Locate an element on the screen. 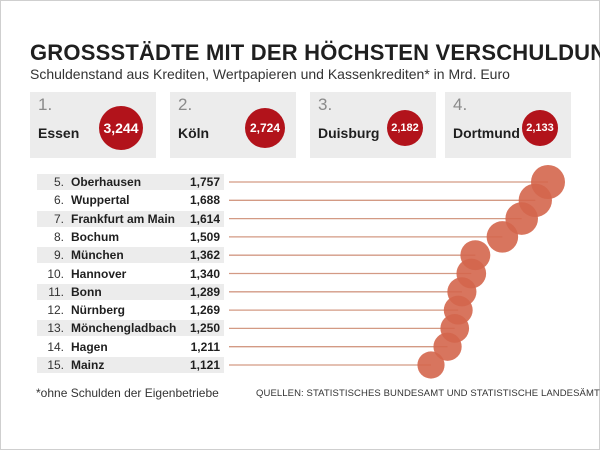 Image resolution: width=600 pixels, height=450 pixels. row-city: Hagen is located at coordinates (89, 346).